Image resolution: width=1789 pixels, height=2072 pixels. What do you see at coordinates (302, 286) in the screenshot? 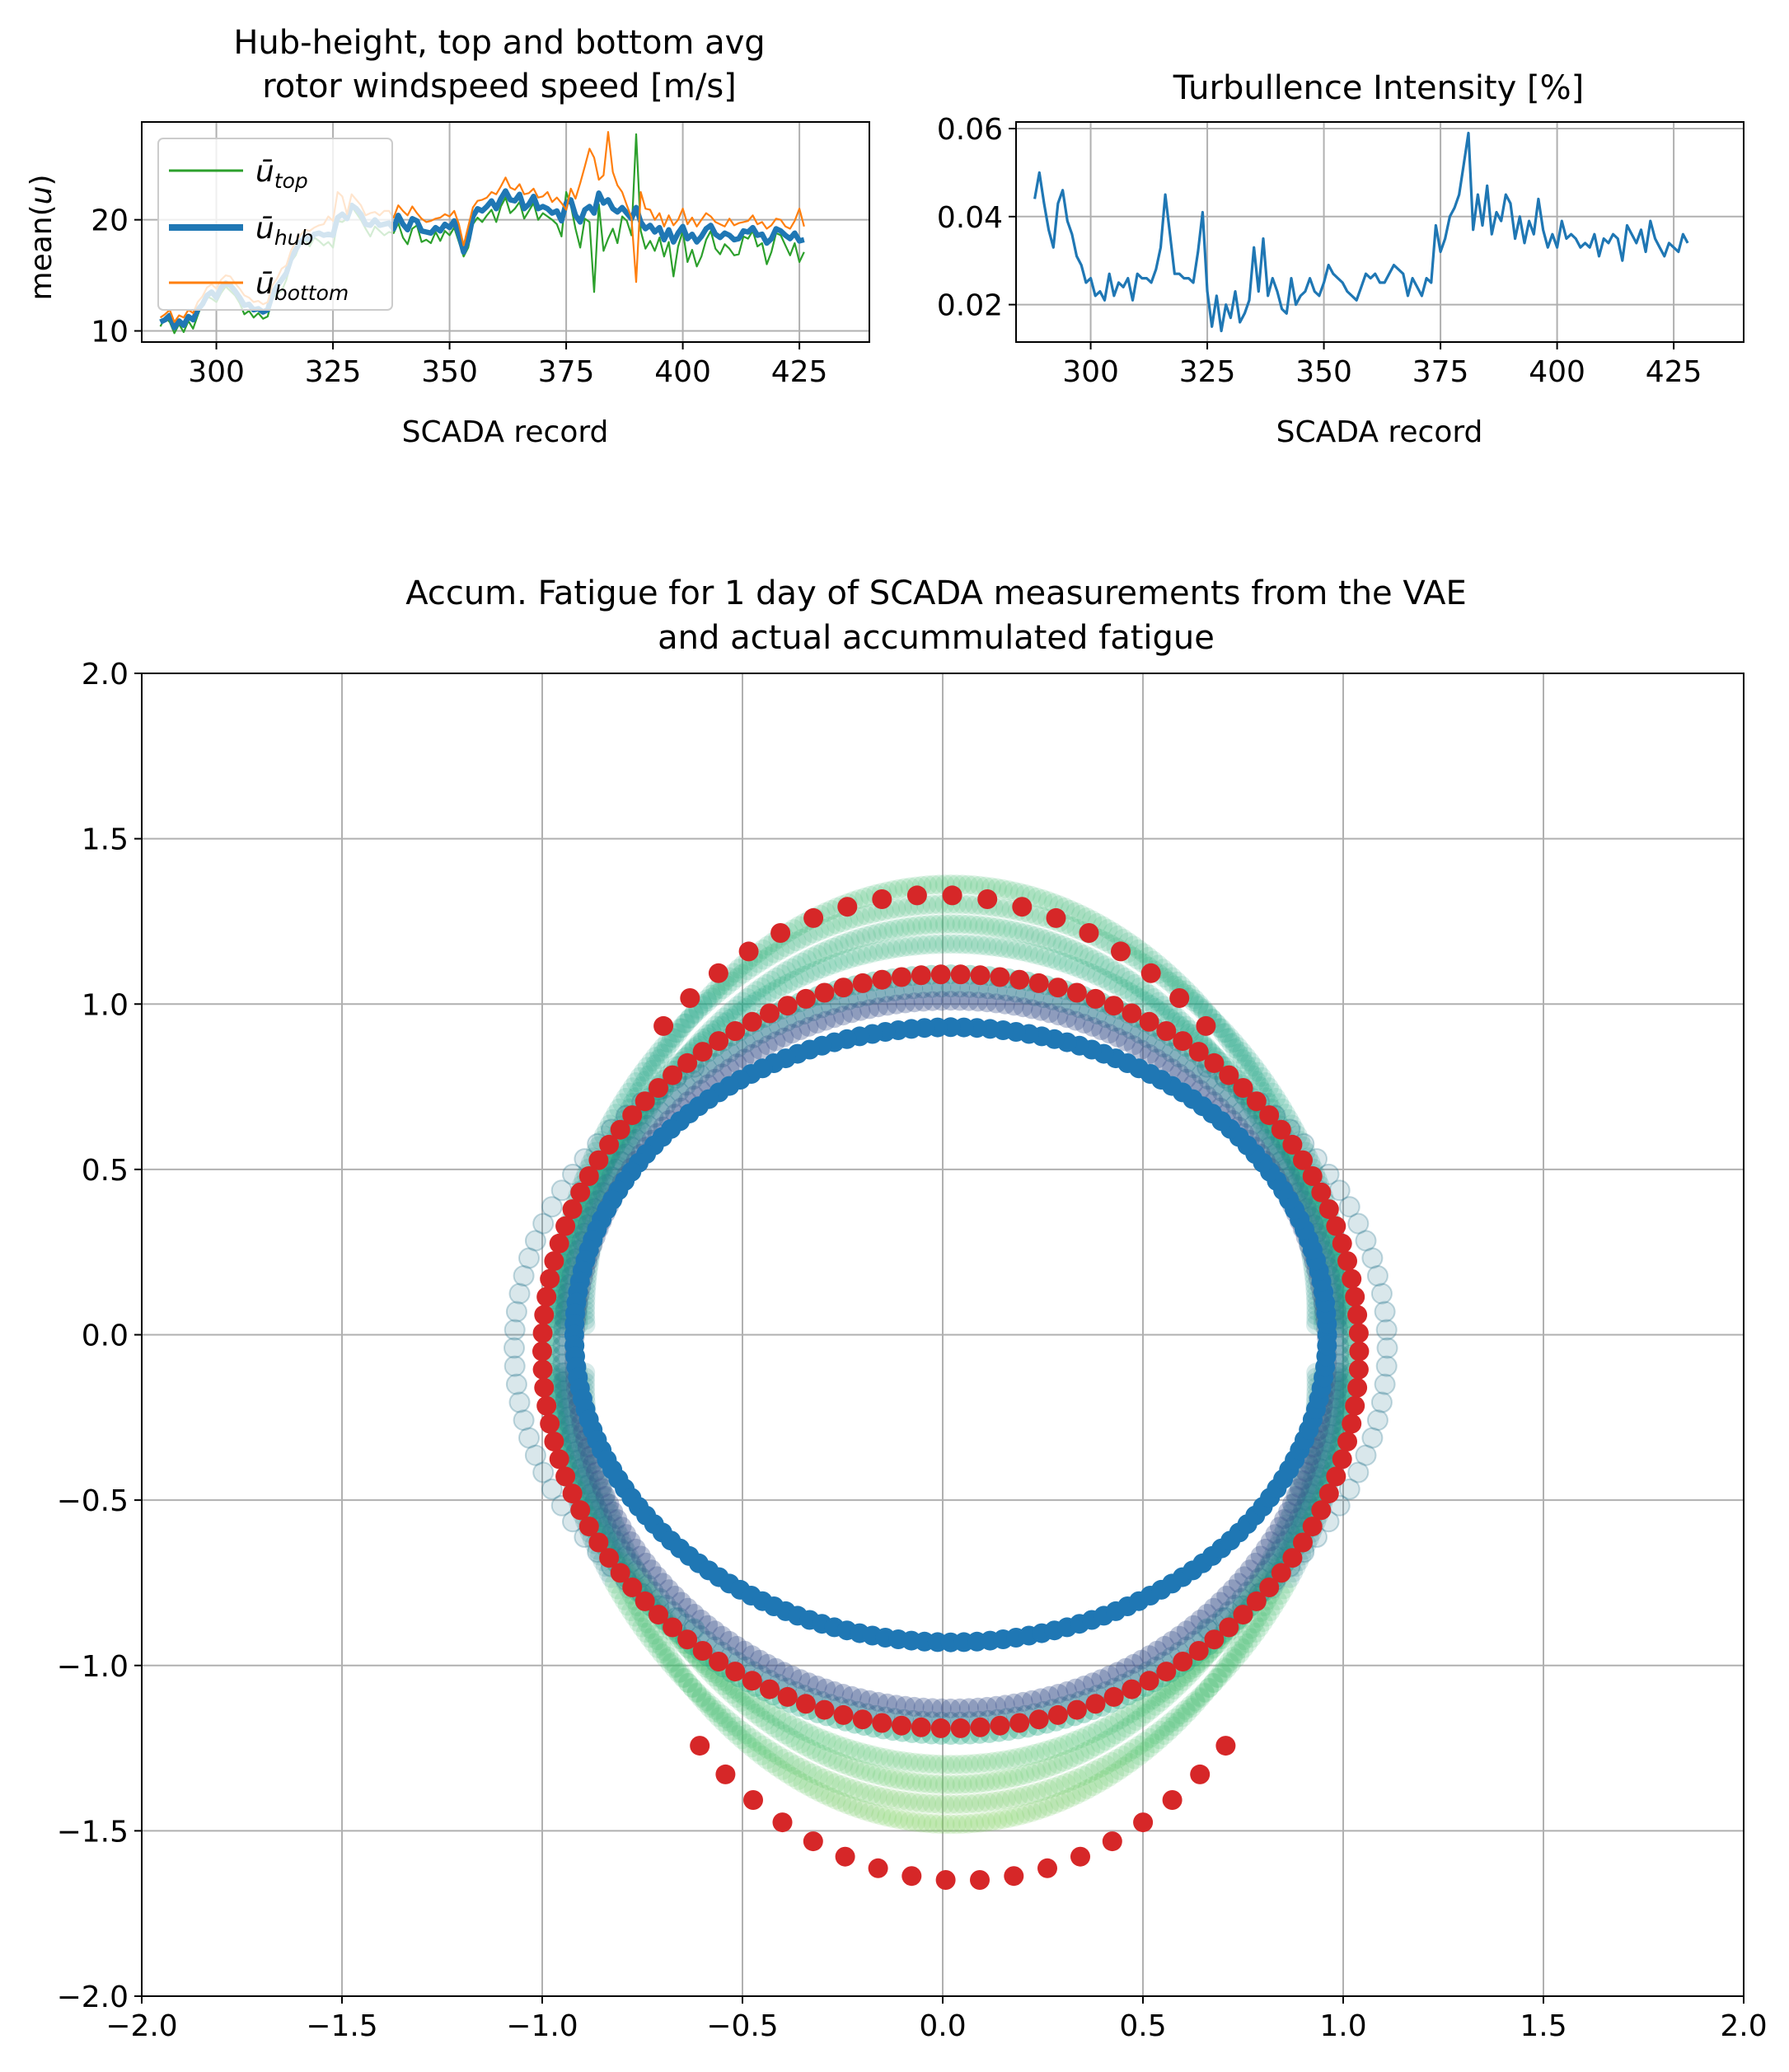
I see `legend-bottom-label: ūbottom` at bounding box center [302, 286].